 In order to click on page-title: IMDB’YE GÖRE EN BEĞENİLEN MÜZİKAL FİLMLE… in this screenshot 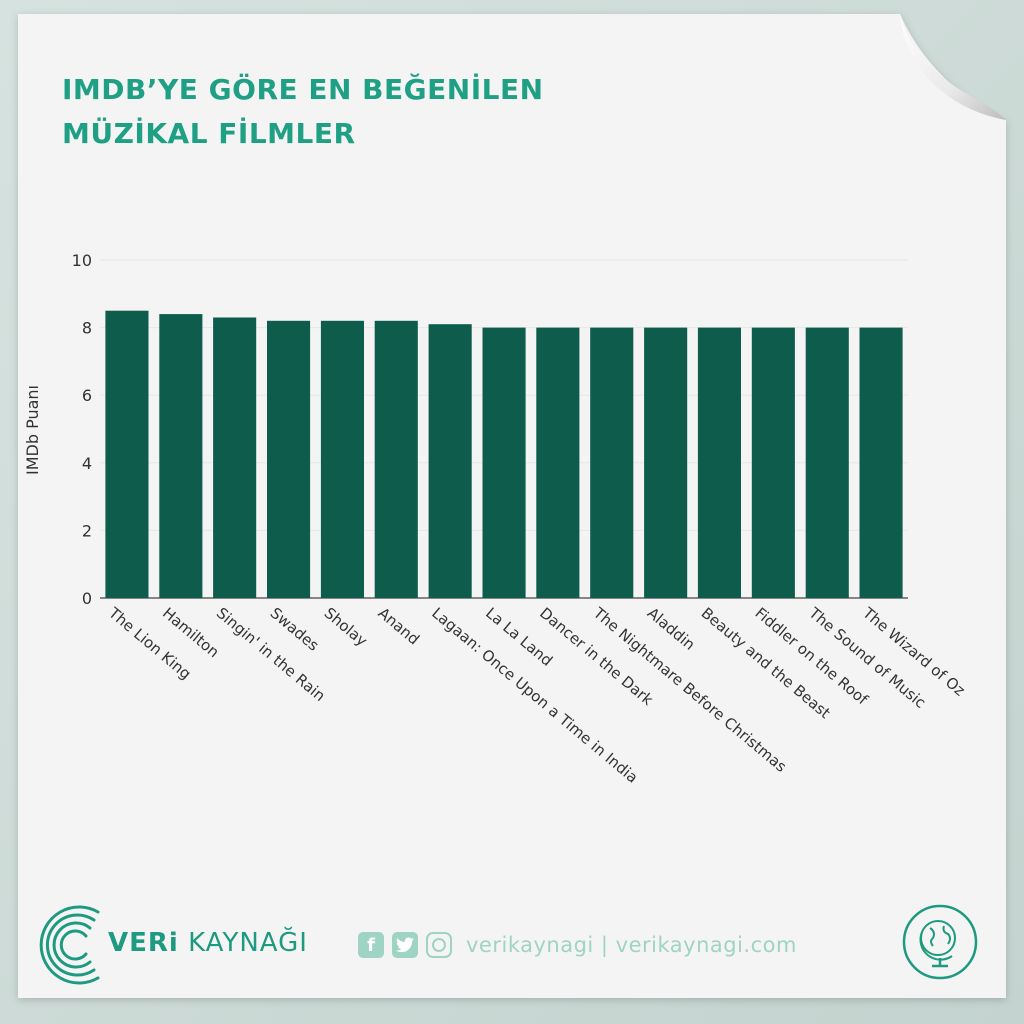, I will do `click(412, 112)`.